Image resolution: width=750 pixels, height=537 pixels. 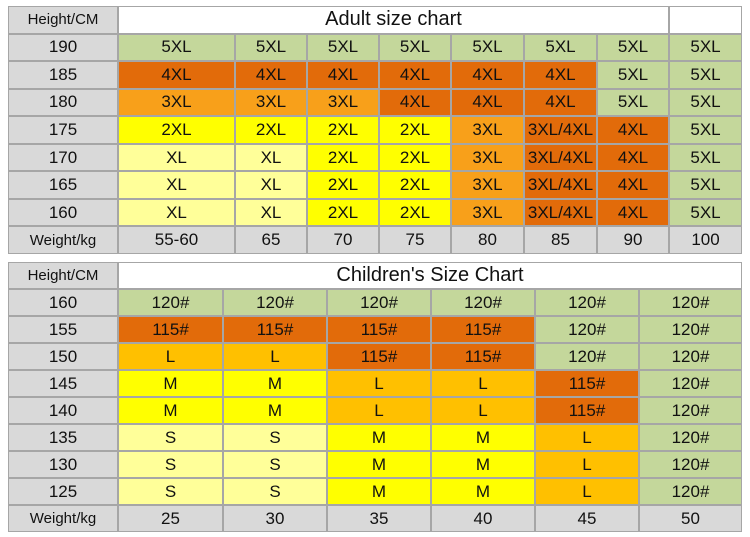 I want to click on corner-header: Height/CM, so click(x=63, y=20).